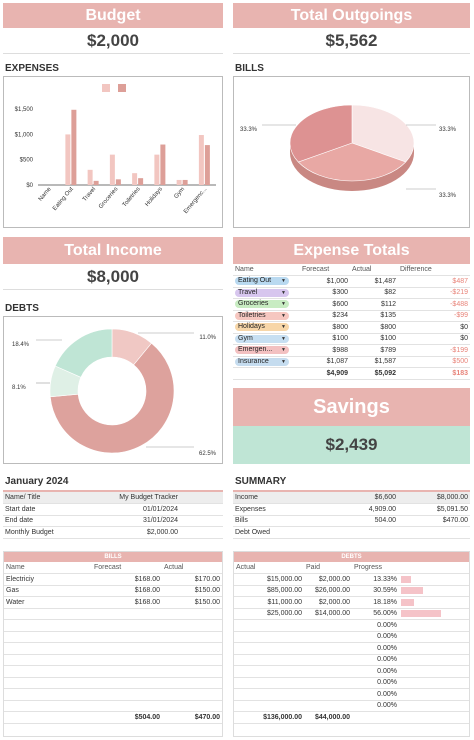 The height and width of the screenshot is (740, 474). Describe the element at coordinates (434, 362) in the screenshot. I see `difference-cell: $500` at that location.